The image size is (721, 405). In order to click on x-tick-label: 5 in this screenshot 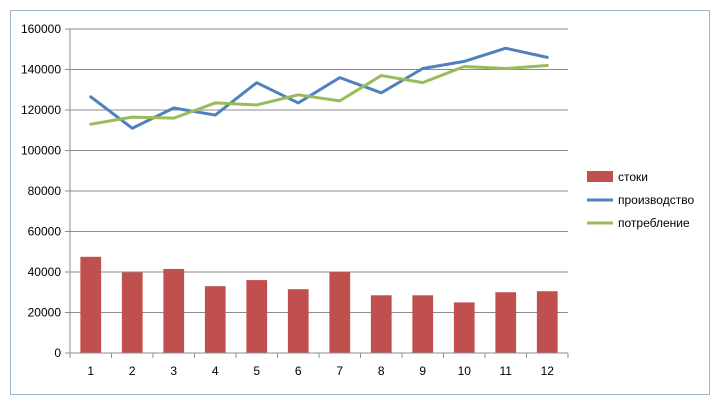, I will do `click(256, 371)`.